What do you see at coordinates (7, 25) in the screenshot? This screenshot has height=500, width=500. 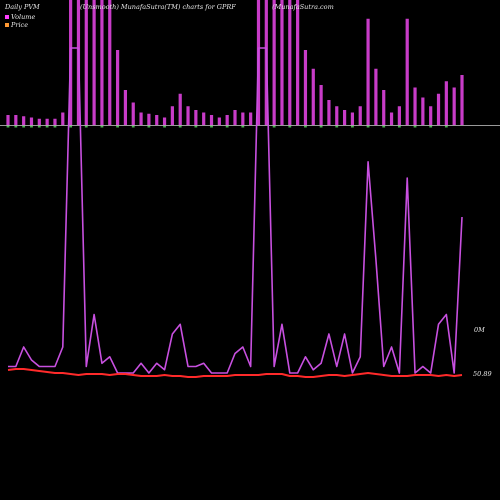 I see `legend-price-swatch` at bounding box center [7, 25].